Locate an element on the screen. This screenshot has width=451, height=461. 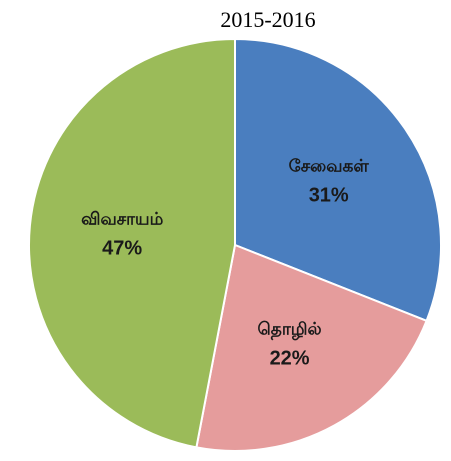
slice-value: 31% is located at coordinates (329, 196).